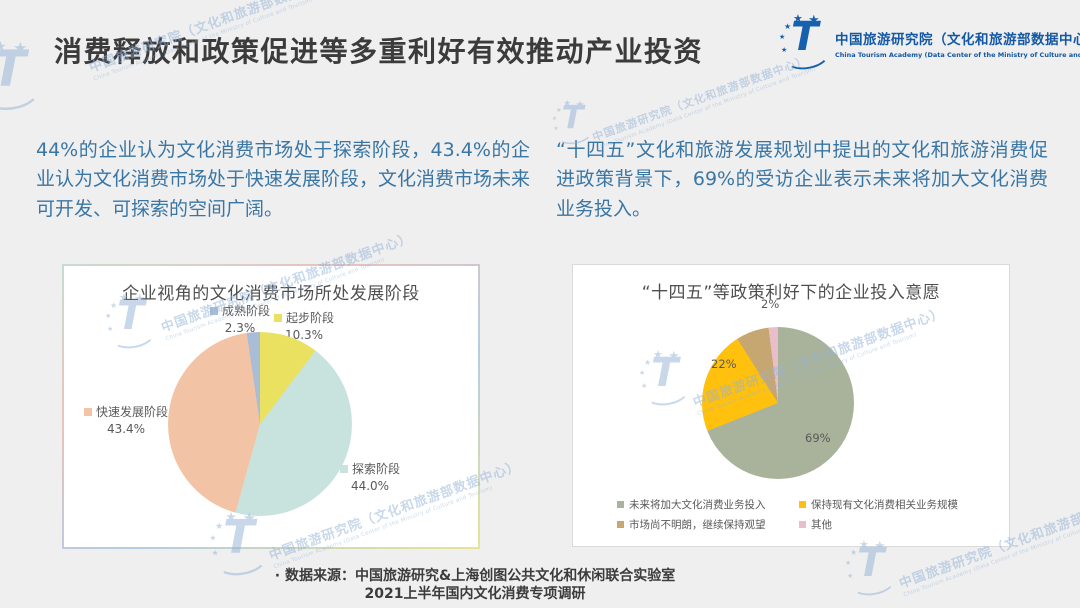 The height and width of the screenshot is (608, 1080). I want to click on pie1-label-explore-pct: 44.0%, so click(370, 486).